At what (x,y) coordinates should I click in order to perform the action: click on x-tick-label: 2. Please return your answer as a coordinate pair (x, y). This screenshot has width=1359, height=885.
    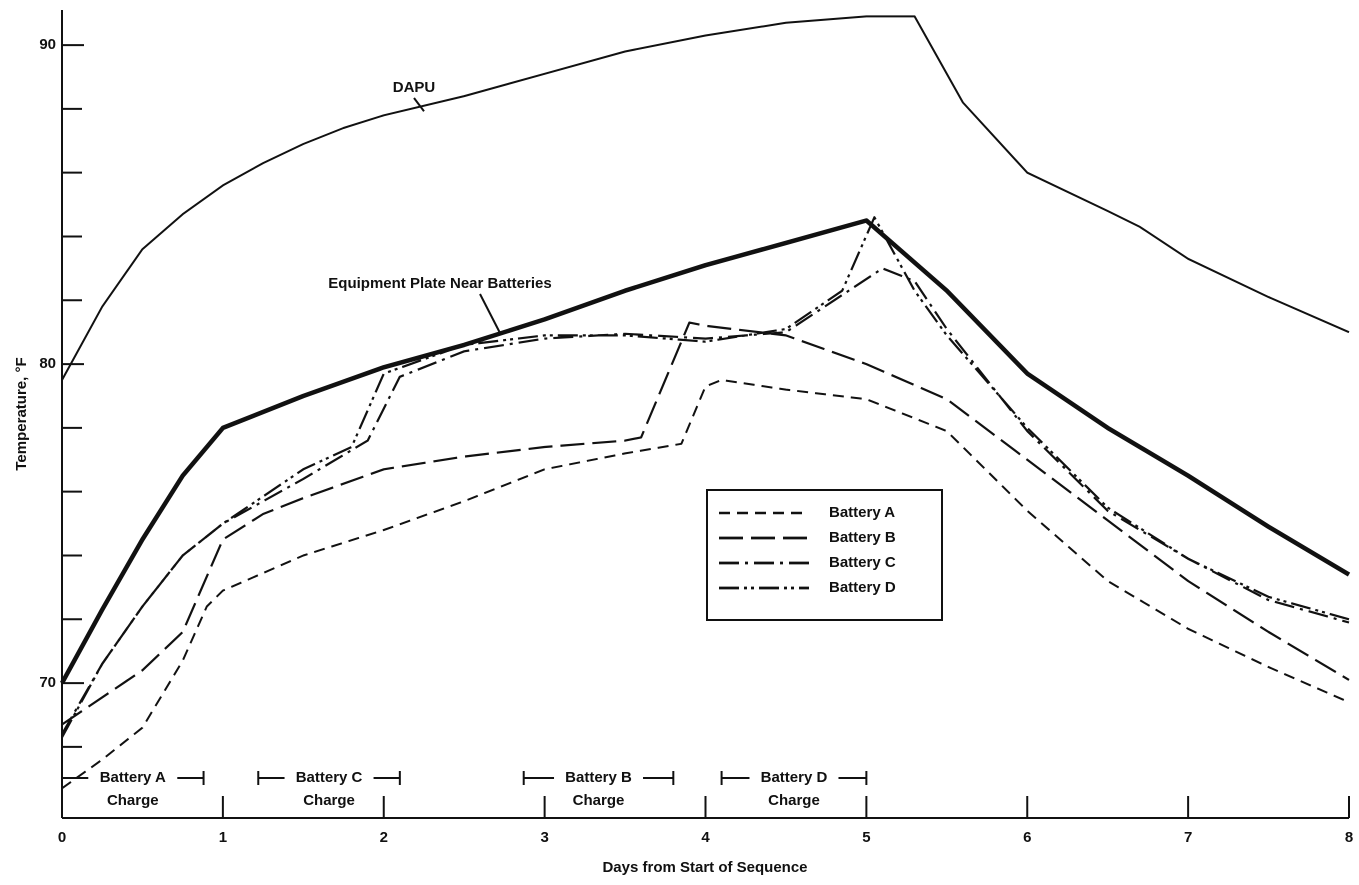
    Looking at the image, I should click on (384, 837).